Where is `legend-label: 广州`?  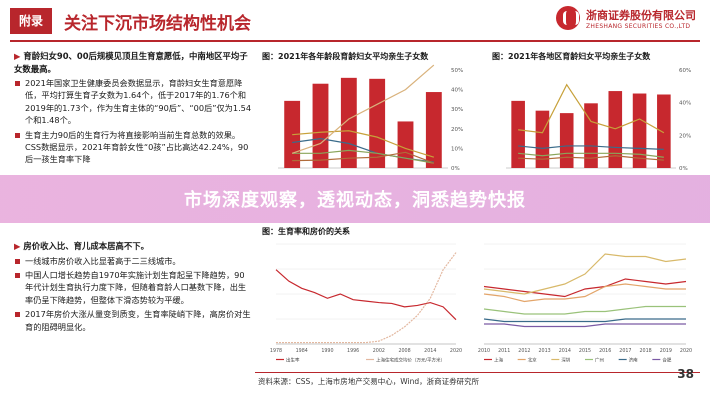 legend-label: 广州 is located at coordinates (599, 360).